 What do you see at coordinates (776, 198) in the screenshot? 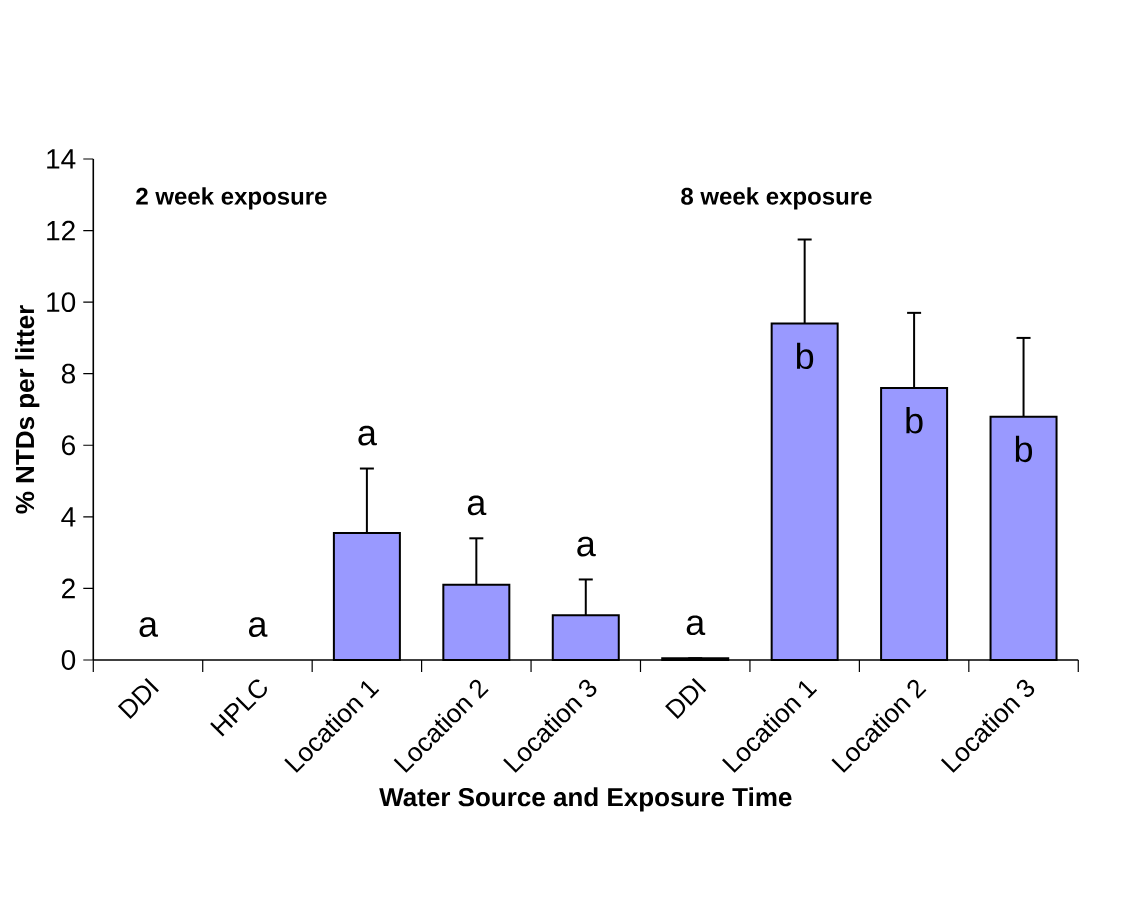
I see `annotation: 8 week exposure` at bounding box center [776, 198].